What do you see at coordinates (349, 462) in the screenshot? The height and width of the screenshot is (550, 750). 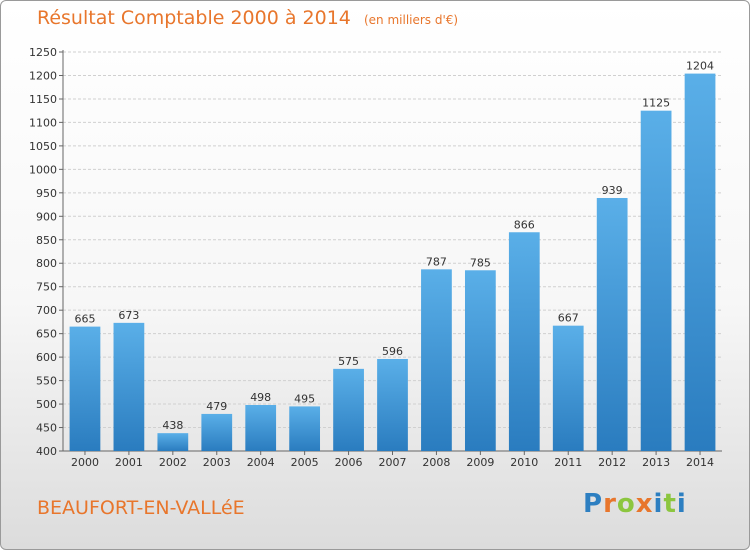 I see `x-tick-label: 2006` at bounding box center [349, 462].